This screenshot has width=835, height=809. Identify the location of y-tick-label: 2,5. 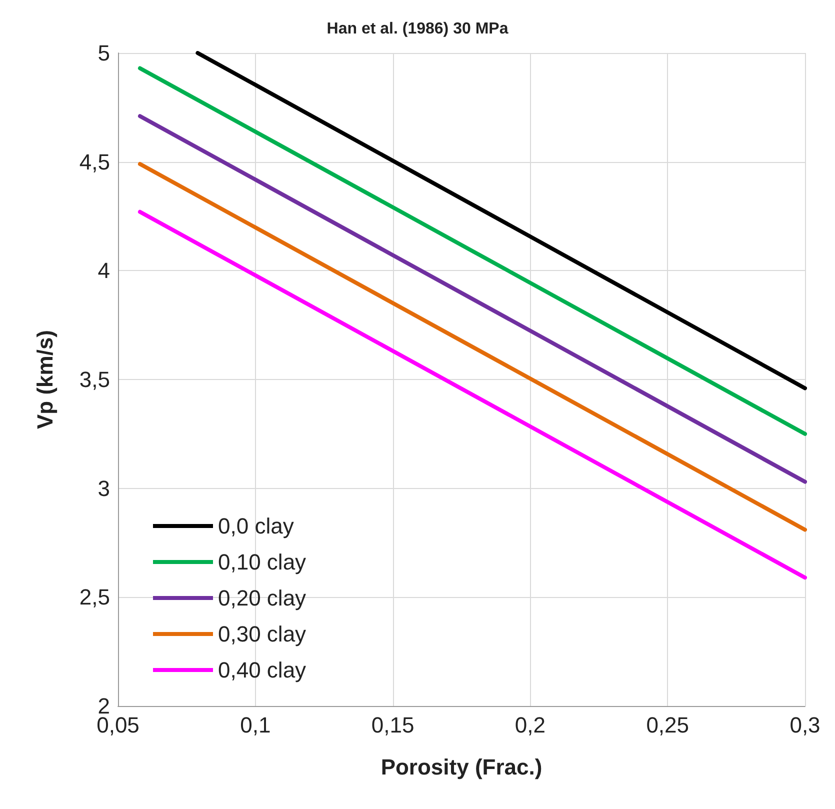
(94, 597).